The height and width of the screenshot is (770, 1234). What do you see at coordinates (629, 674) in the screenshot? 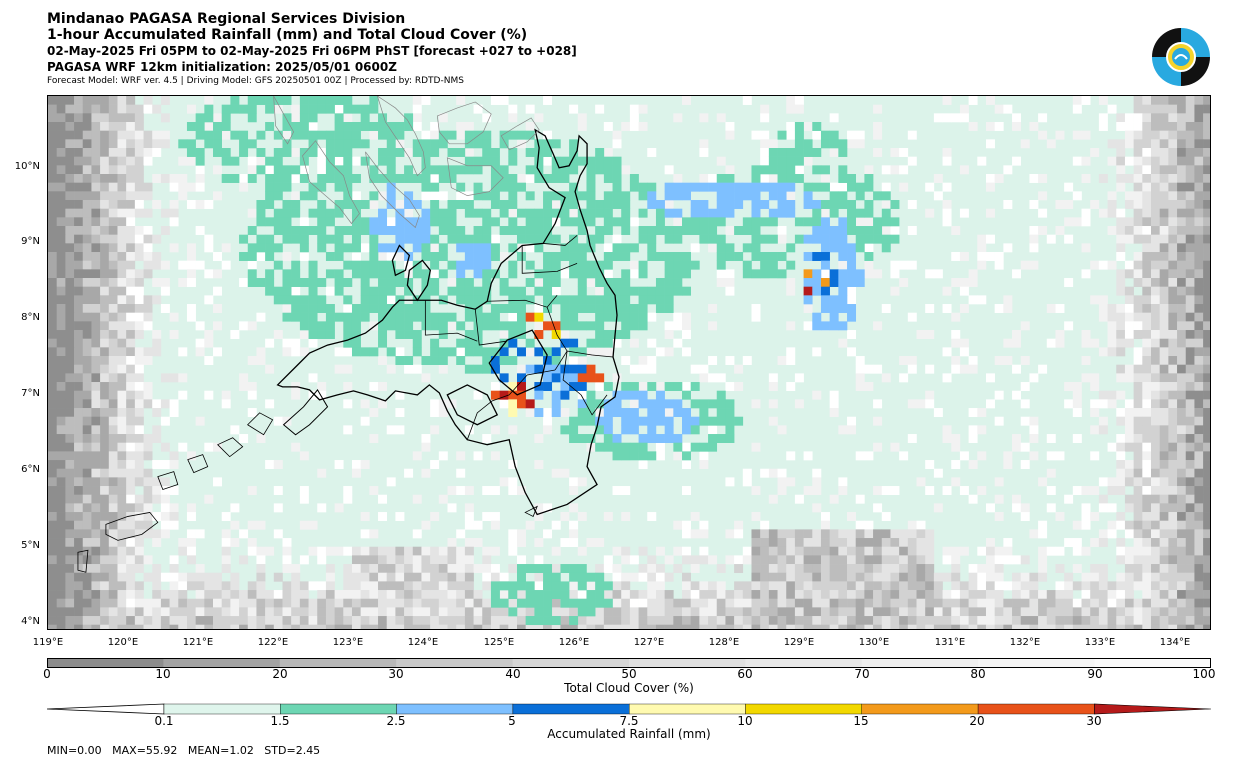
I see `cloud-tick-label: 50` at bounding box center [629, 674].